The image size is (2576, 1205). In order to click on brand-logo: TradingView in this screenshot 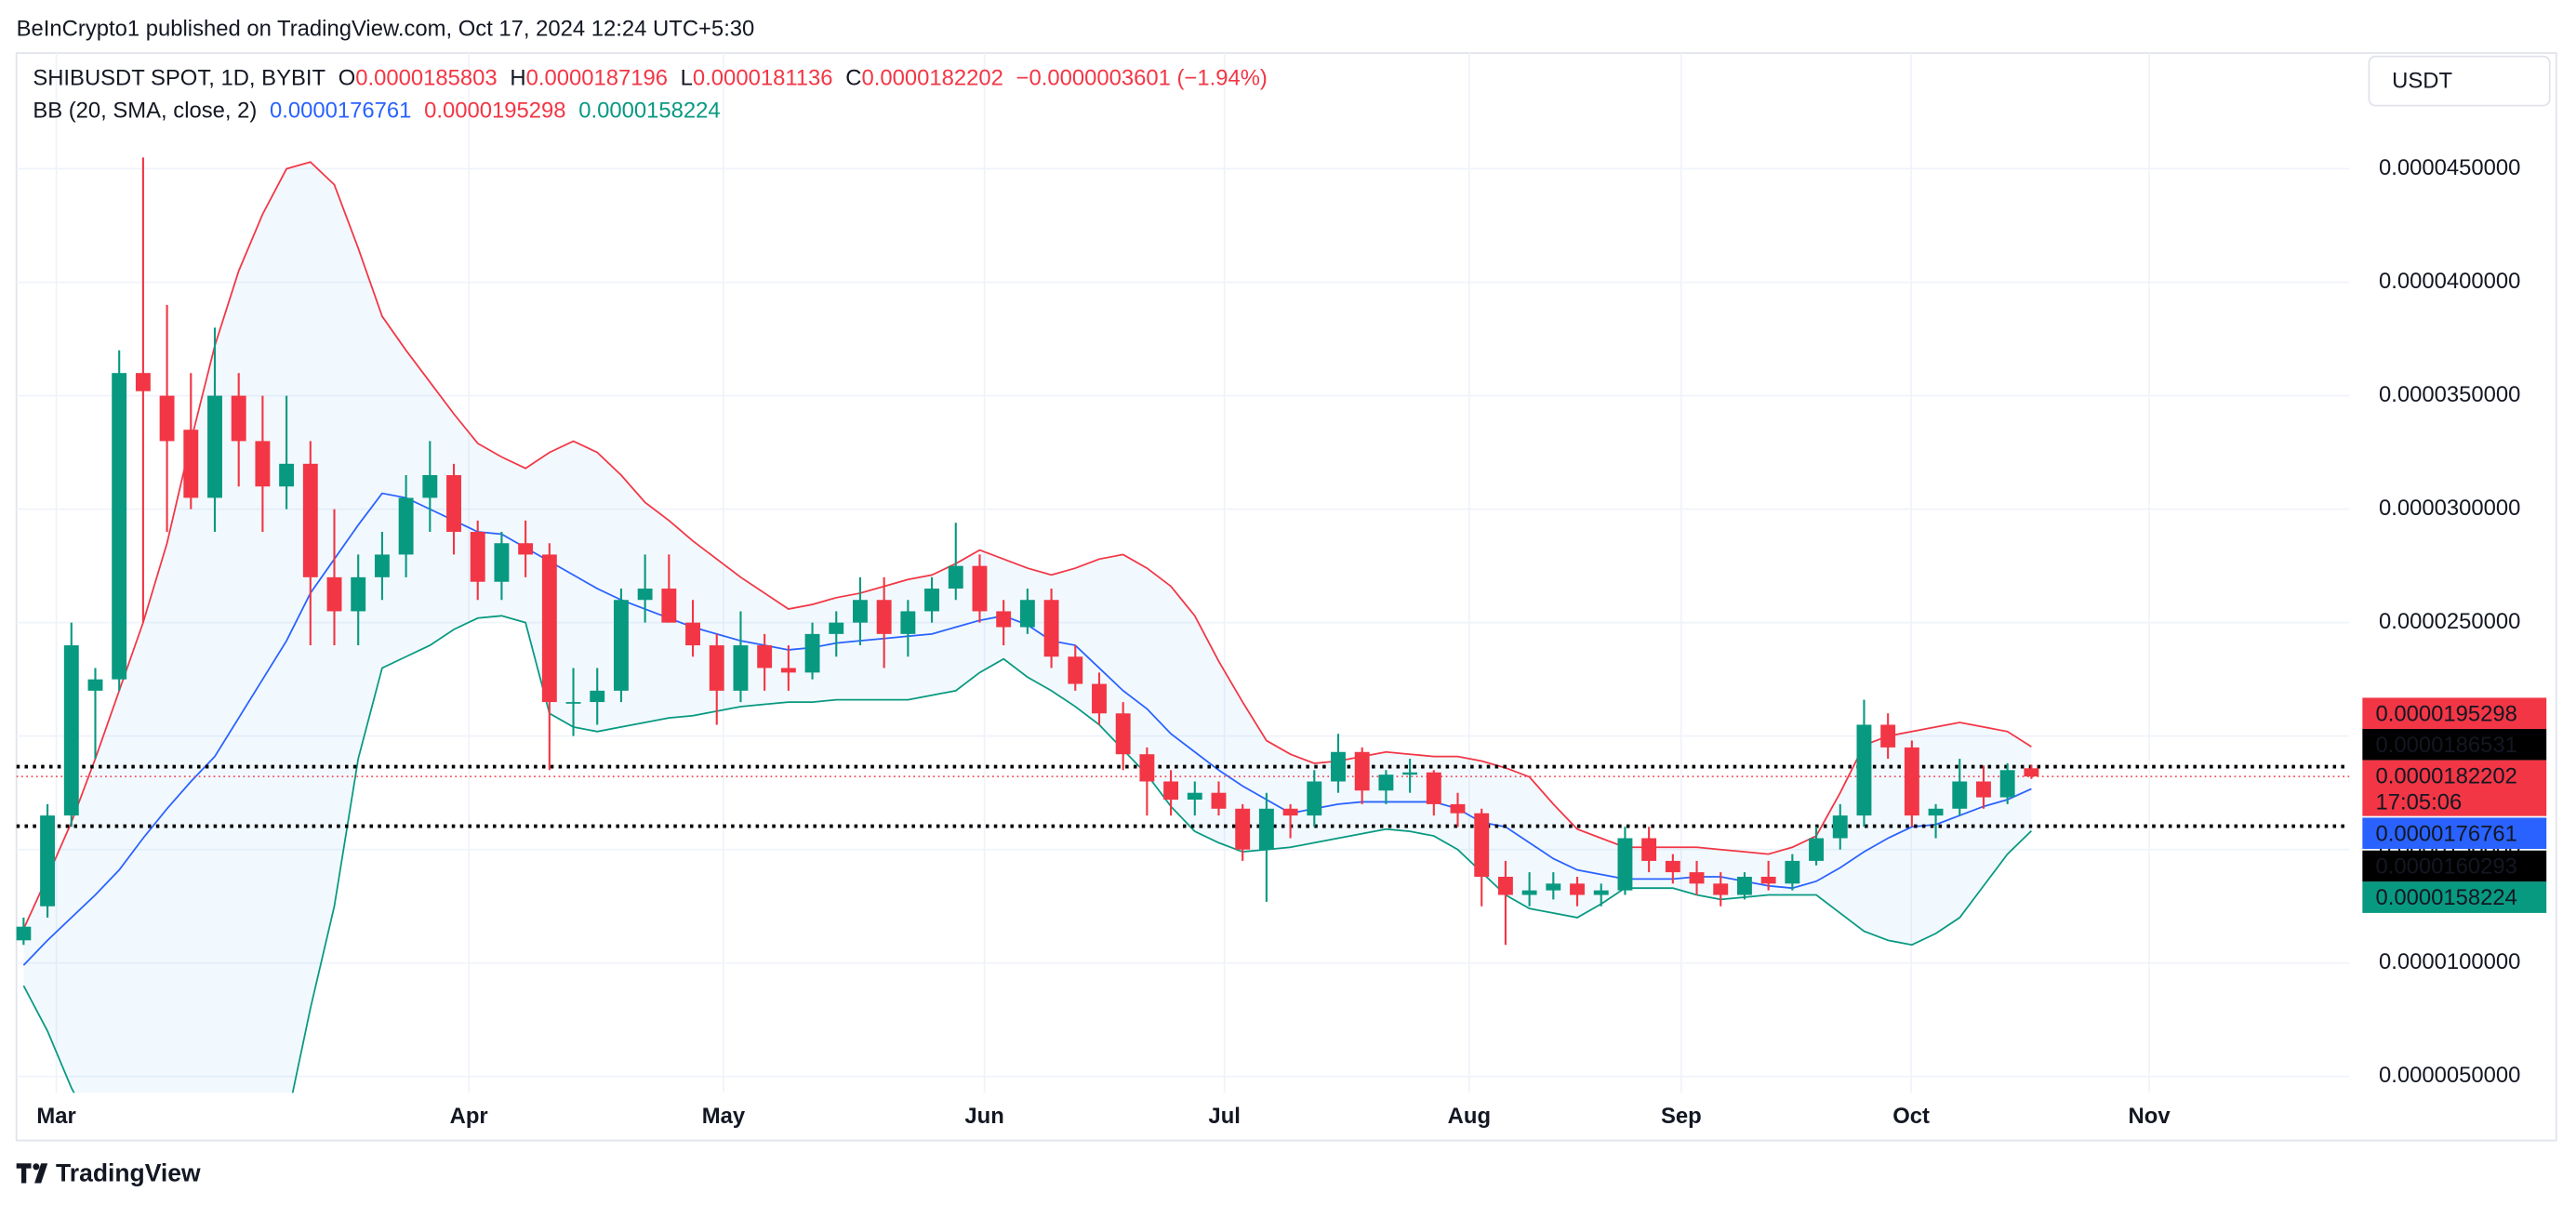, I will do `click(108, 1173)`.